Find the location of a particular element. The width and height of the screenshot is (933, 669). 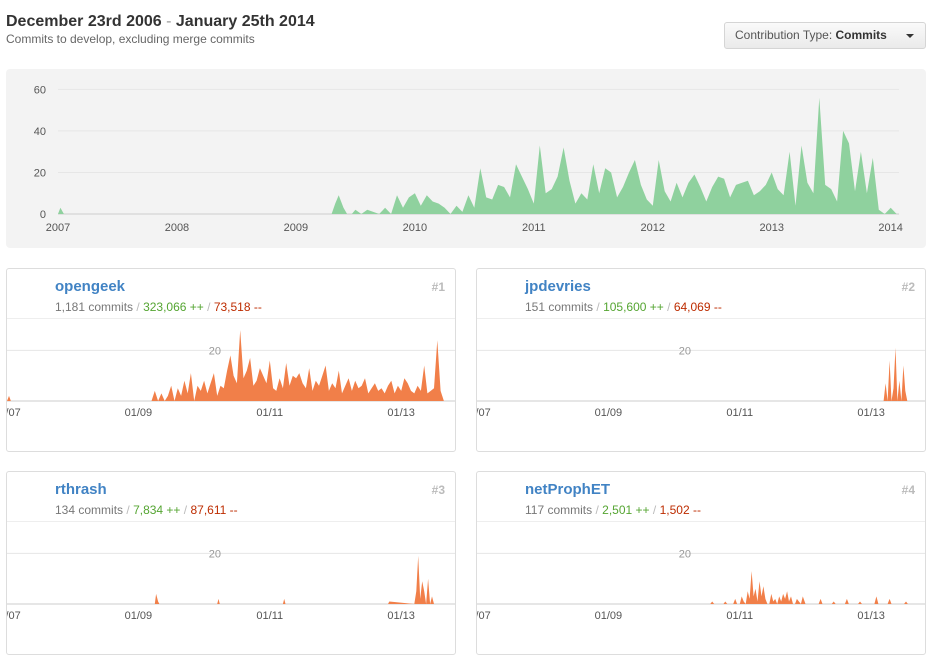

rank-badge: #4 is located at coordinates (908, 490).